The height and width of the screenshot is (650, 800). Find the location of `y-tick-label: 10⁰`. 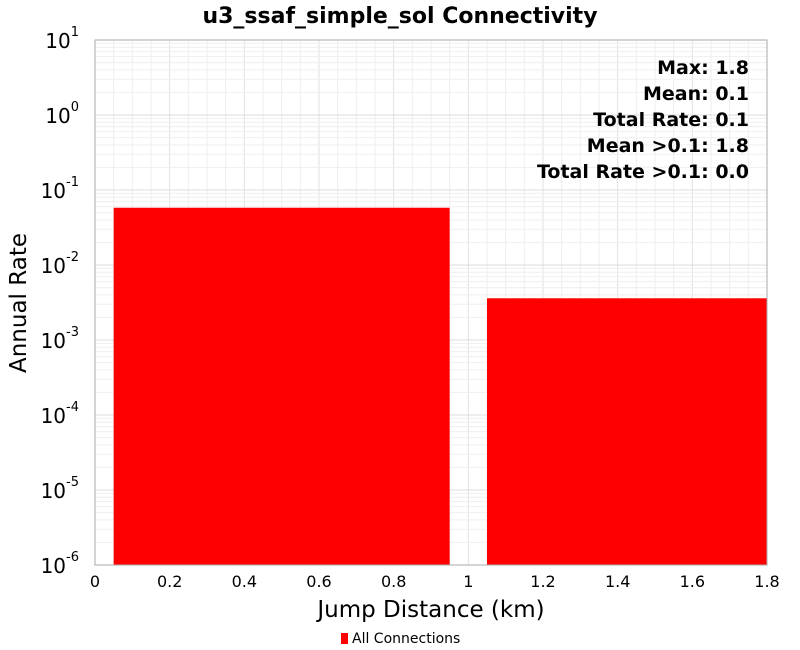

y-tick-label: 10⁰ is located at coordinates (62, 114).